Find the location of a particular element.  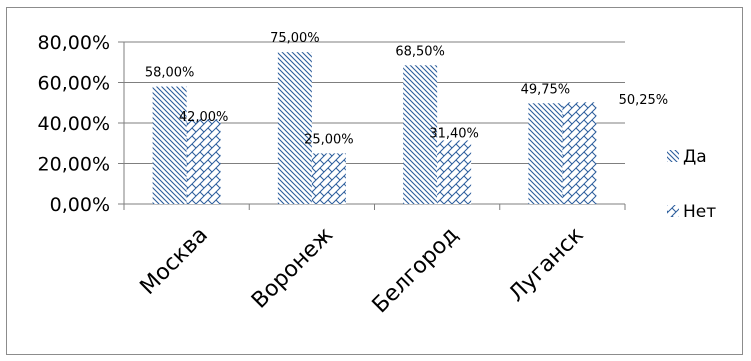

x-tick-label: Луганск is located at coordinates (546, 265).